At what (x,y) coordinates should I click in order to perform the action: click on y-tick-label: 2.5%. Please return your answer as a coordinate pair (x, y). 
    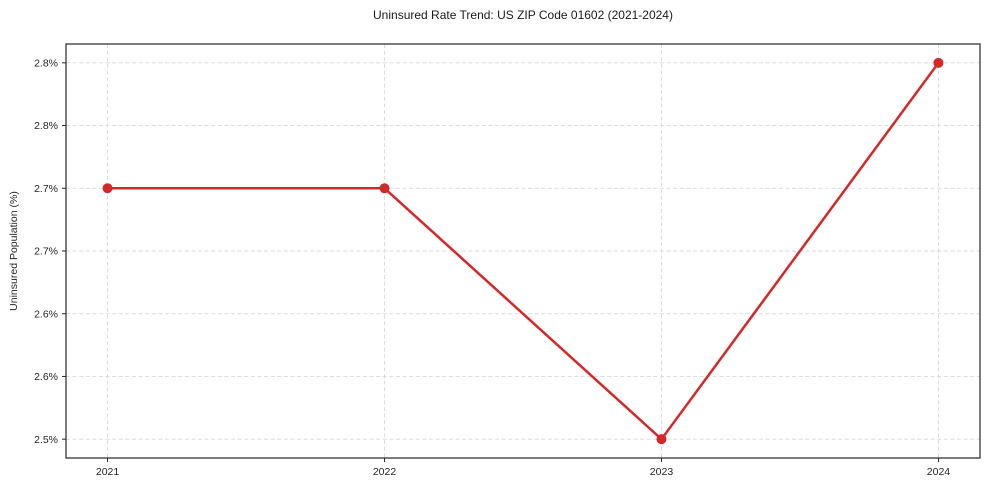
    Looking at the image, I should click on (46, 440).